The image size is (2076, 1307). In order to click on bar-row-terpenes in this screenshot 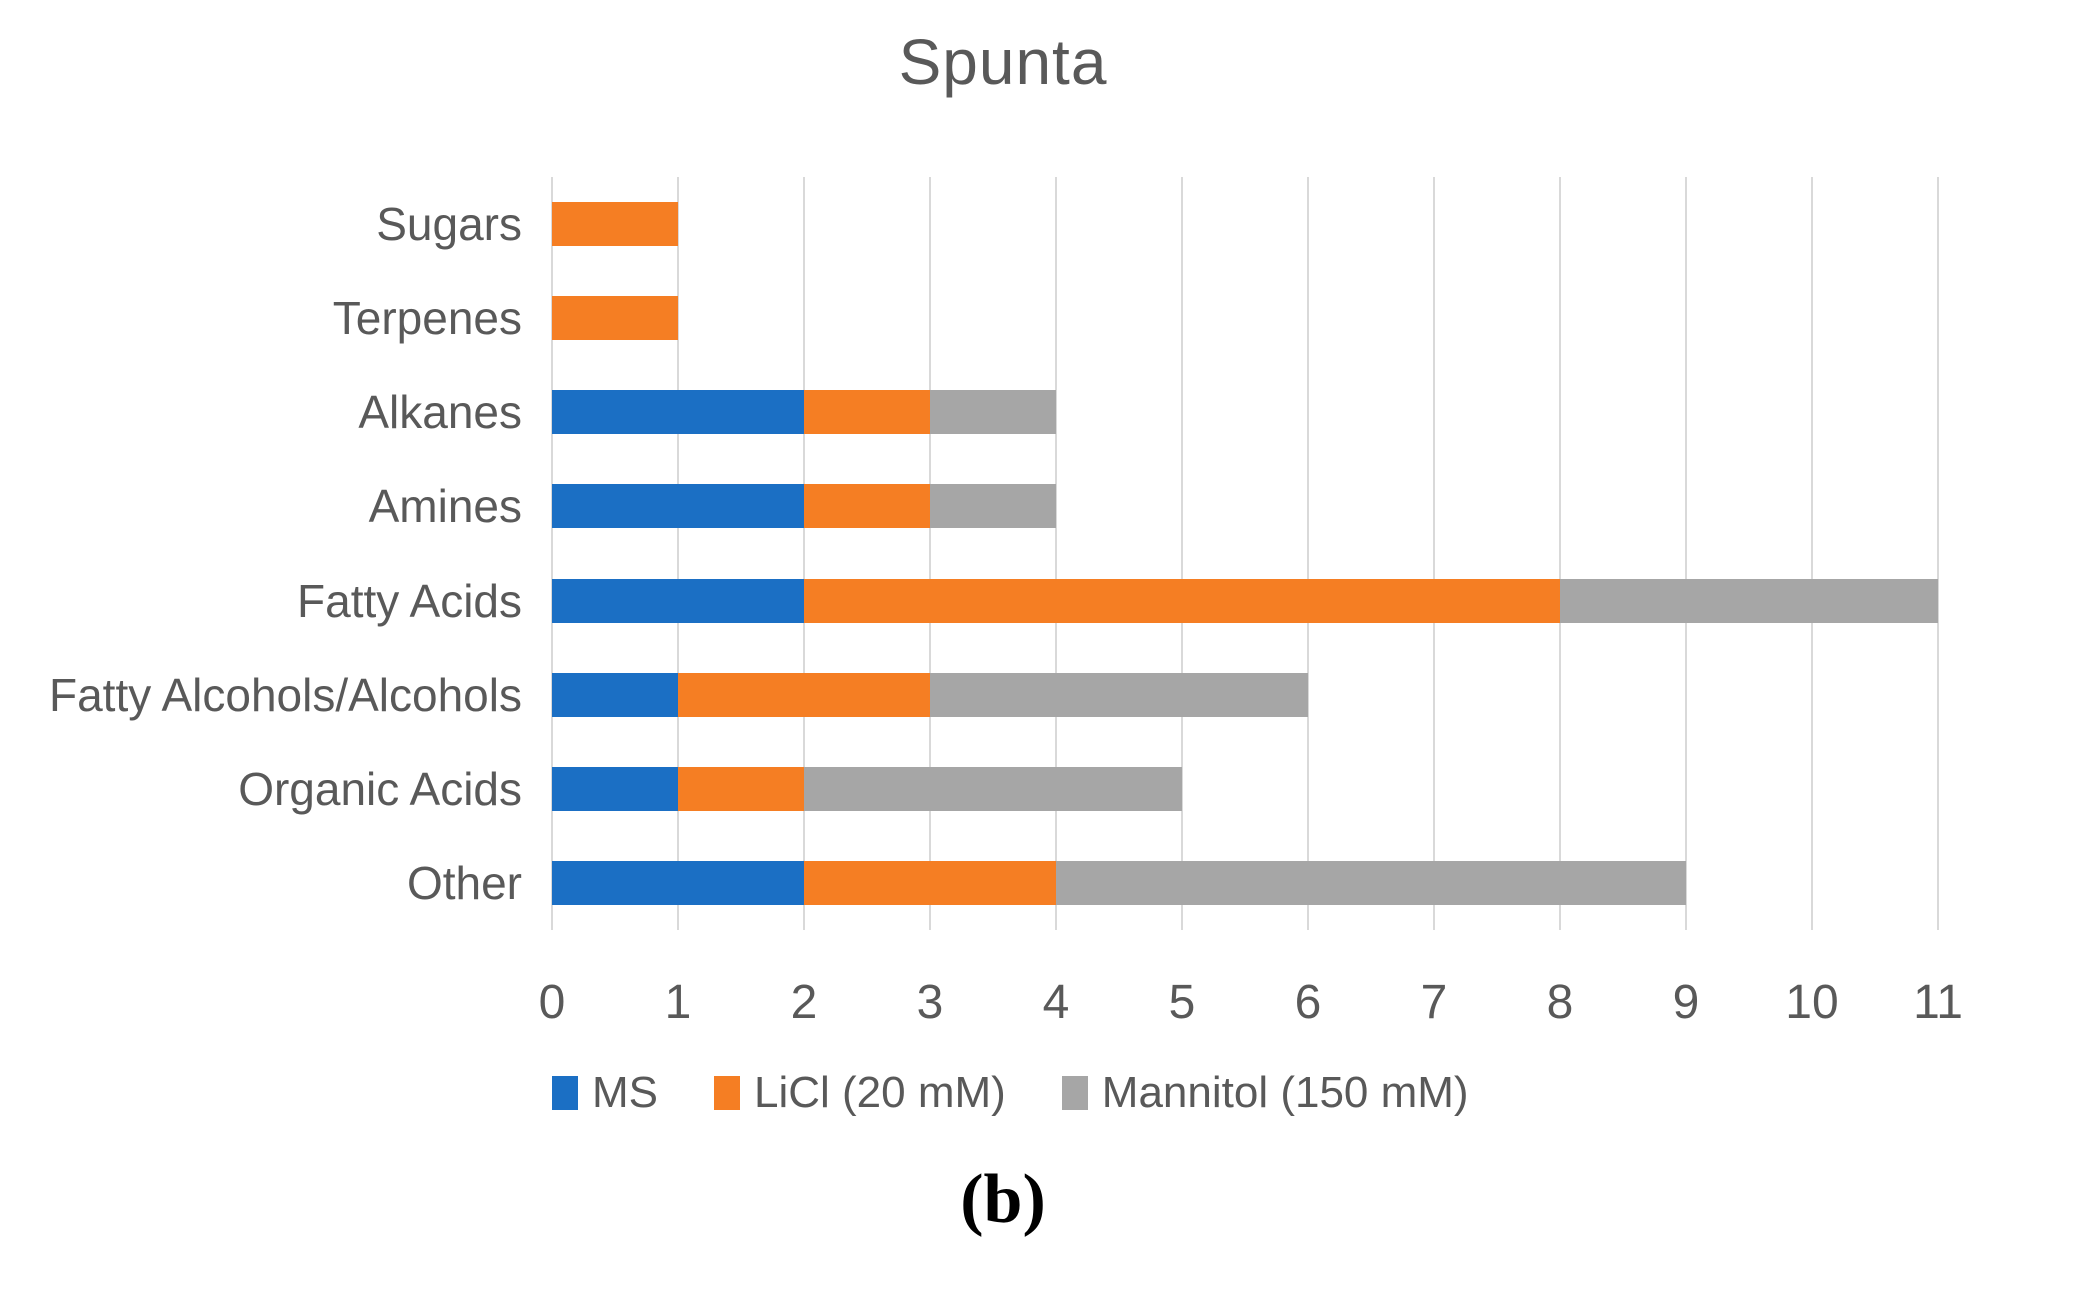, I will do `click(615, 318)`.